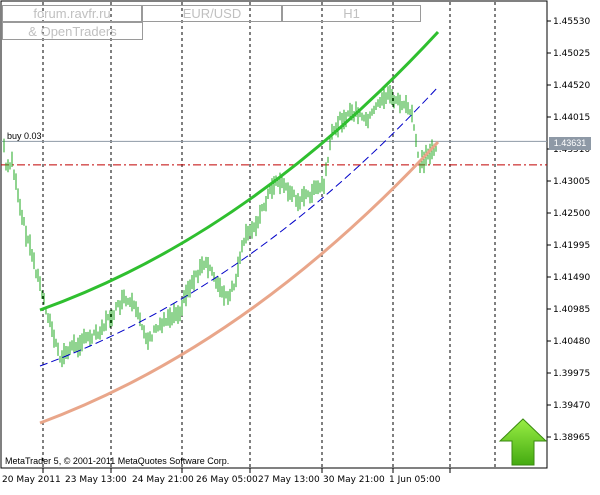 The image size is (600, 495). What do you see at coordinates (571, 310) in the screenshot?
I see `y-tick-label: 1.40985` at bounding box center [571, 310].